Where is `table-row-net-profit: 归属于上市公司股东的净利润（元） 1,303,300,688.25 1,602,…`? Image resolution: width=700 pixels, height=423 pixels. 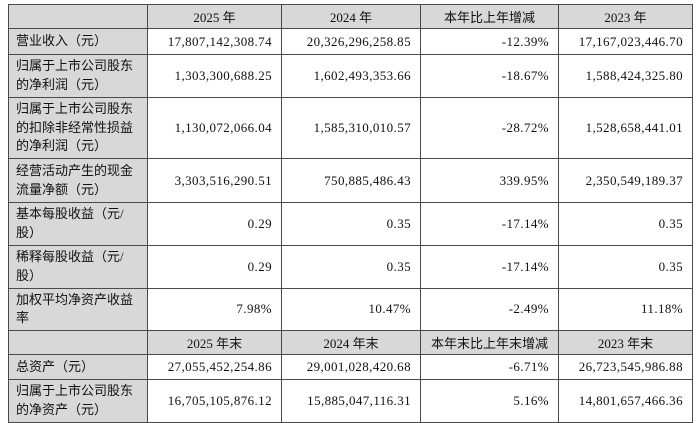
table-row-net-profit: 归属于上市公司股东的净利润（元） 1,303,300,688.25 1,602,… is located at coordinates (350, 76).